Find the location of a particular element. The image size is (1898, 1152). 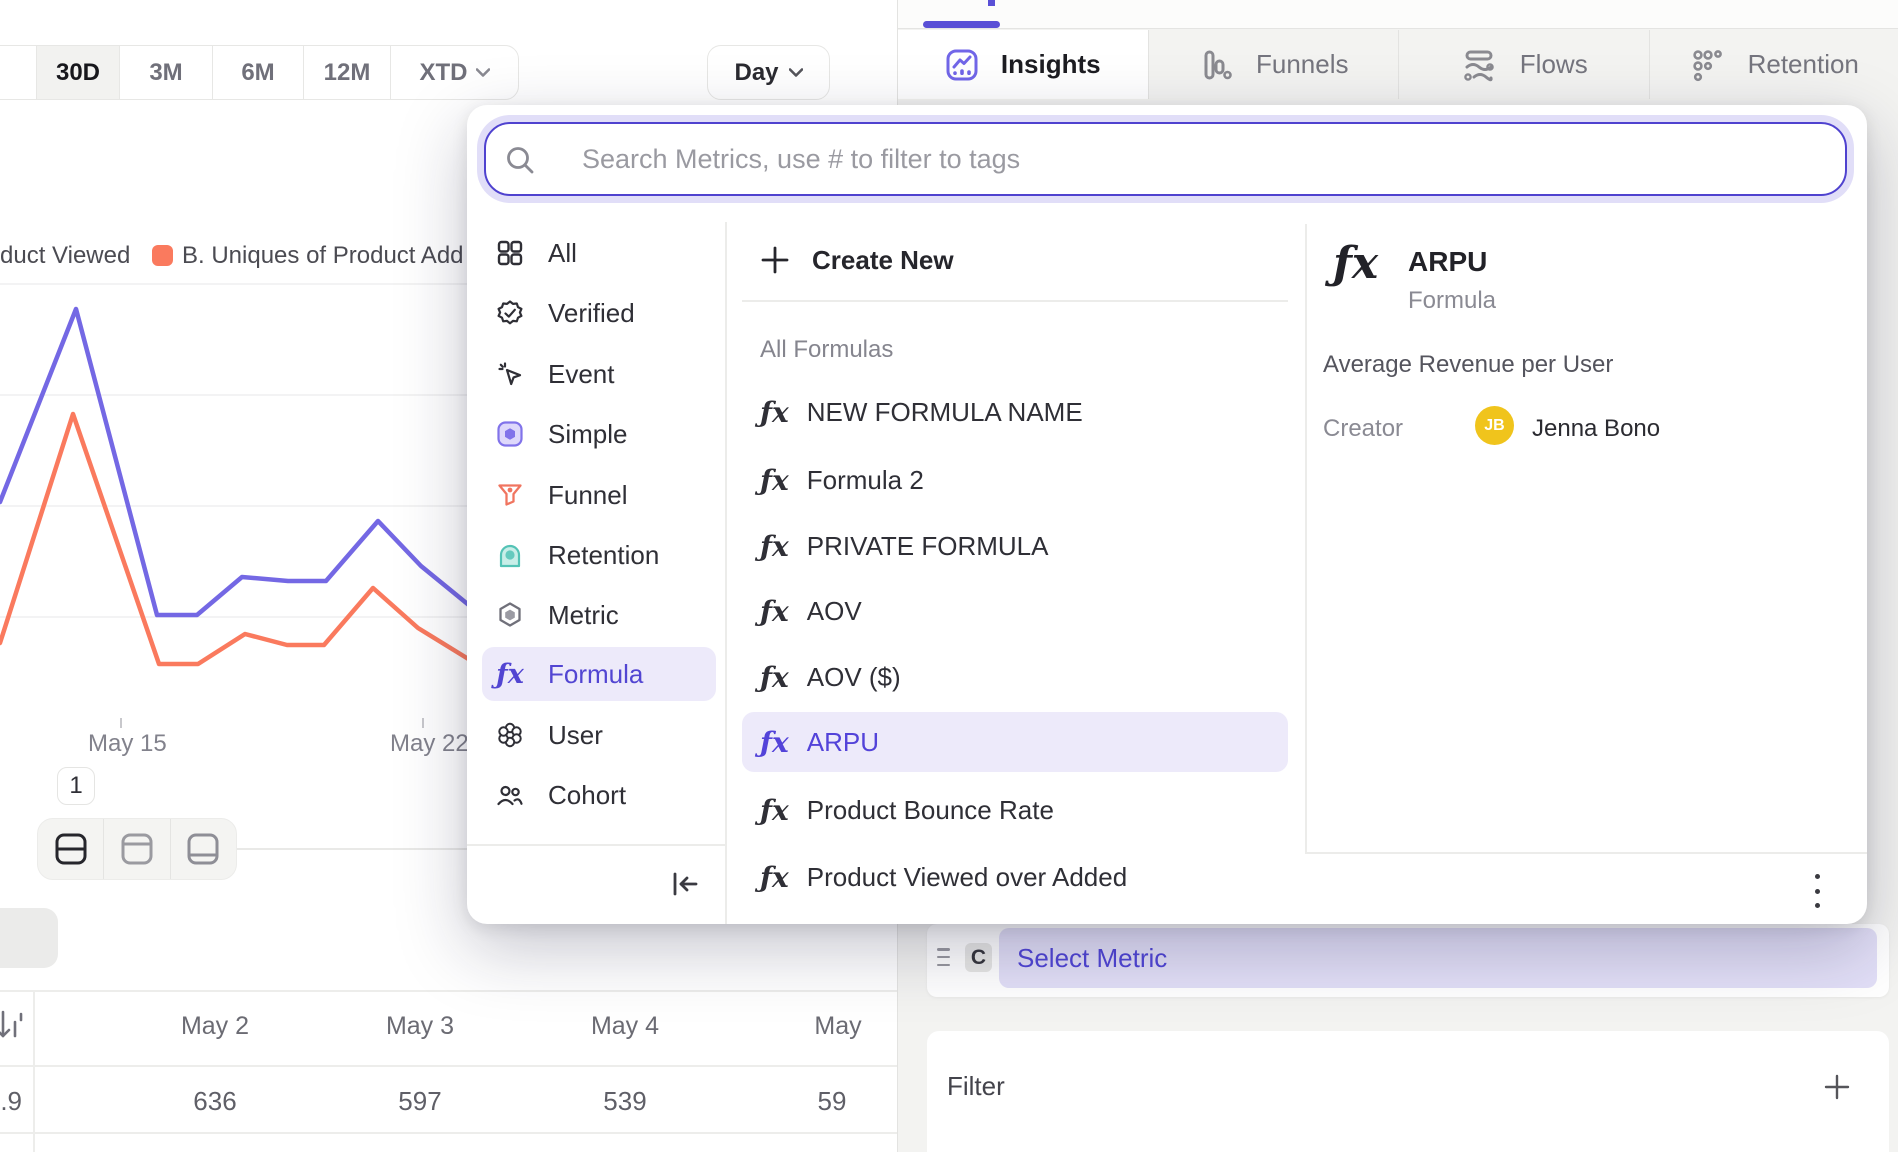

time-range-3m: 3M is located at coordinates (166, 72).